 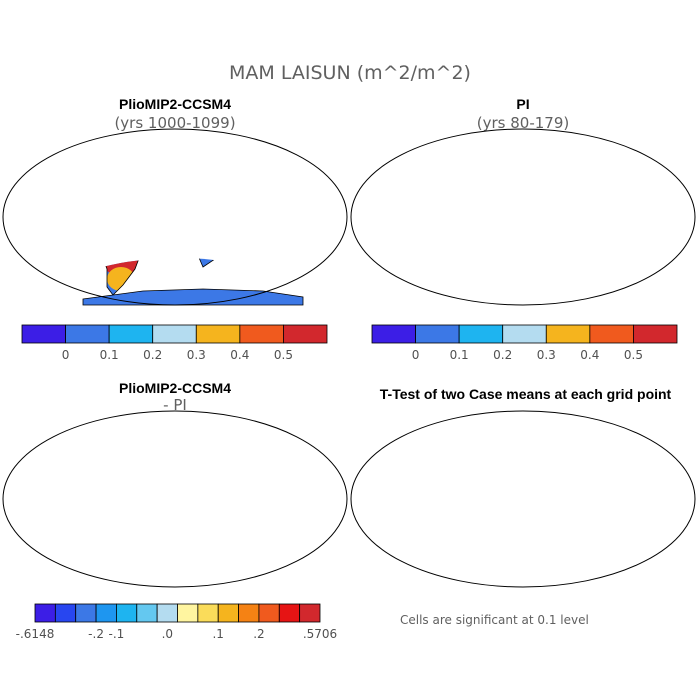 What do you see at coordinates (459, 355) in the screenshot?
I see `colorbar-top-right-tick-label: 0.1` at bounding box center [459, 355].